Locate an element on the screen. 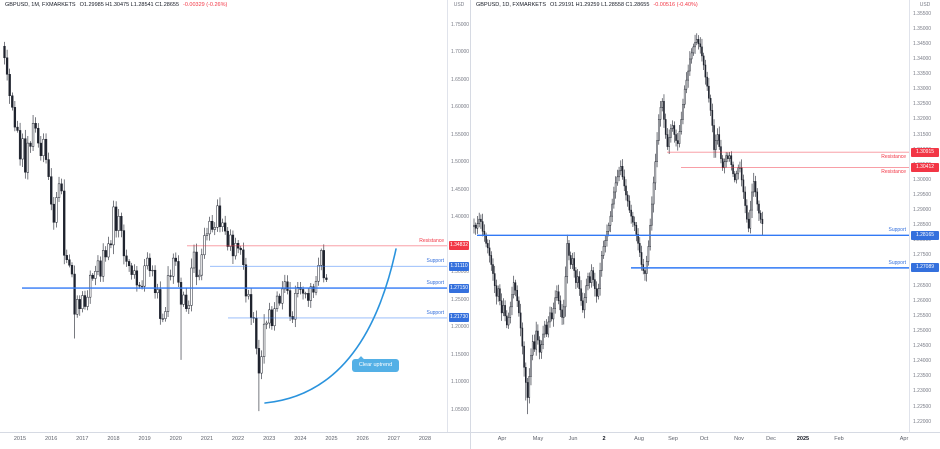 Image resolution: width=940 pixels, height=449 pixels. daily-time-axis: Apr May Jun 2 Aug Sep Oct Nov Dec 2025 Feb Apr is located at coordinates (705, 440).